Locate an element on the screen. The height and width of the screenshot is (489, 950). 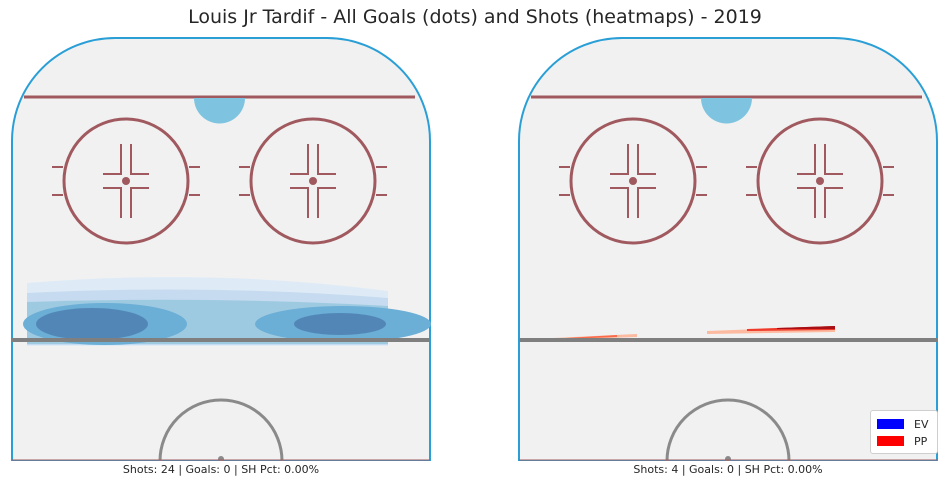
legend-swatch-ev is located at coordinates (890, 424).